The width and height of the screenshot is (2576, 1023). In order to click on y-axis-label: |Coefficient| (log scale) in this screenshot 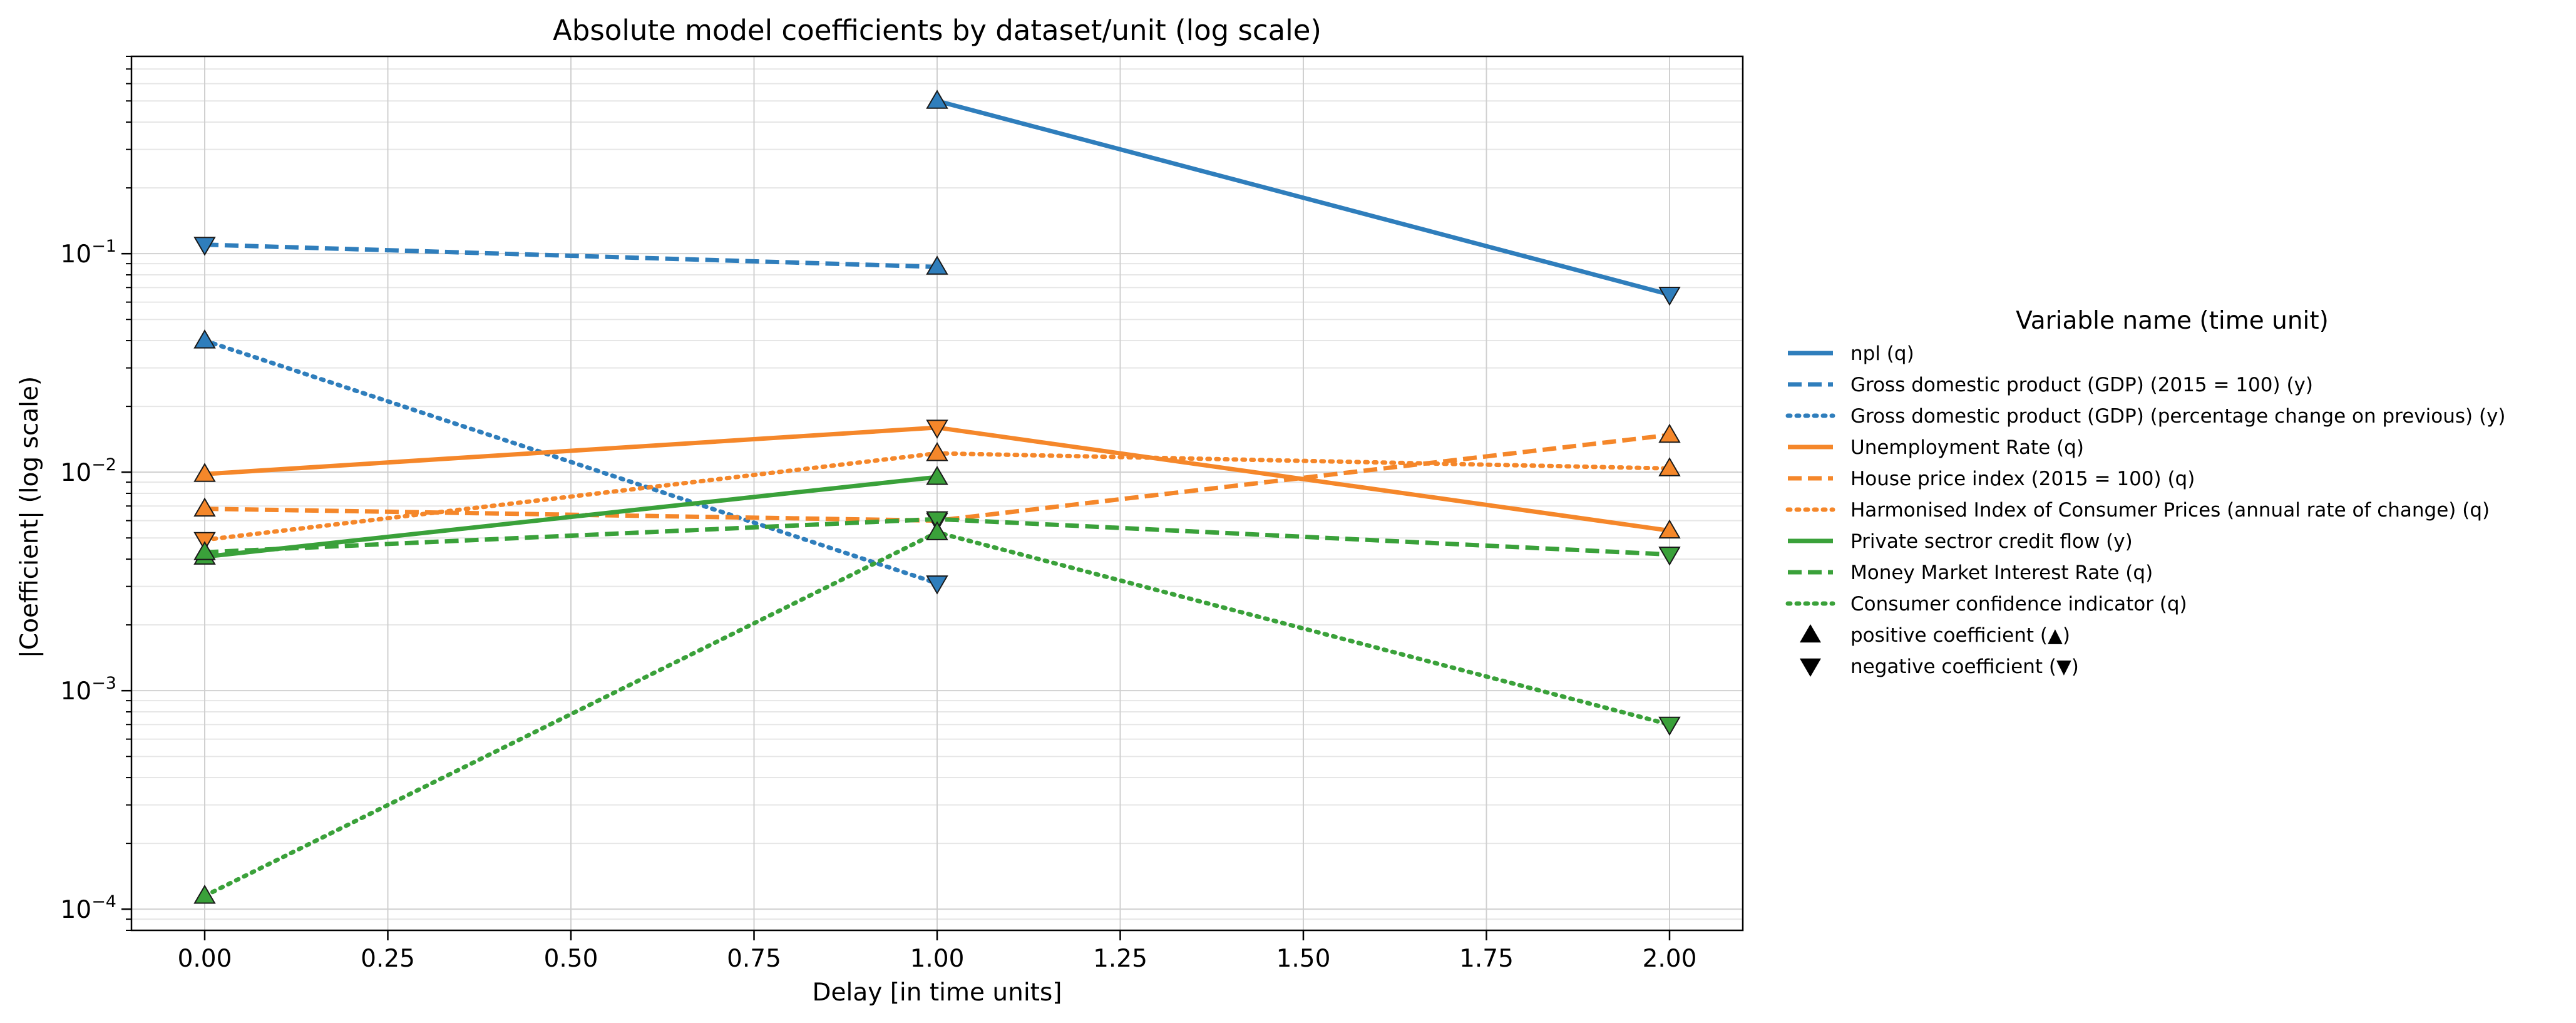, I will do `click(30, 517)`.